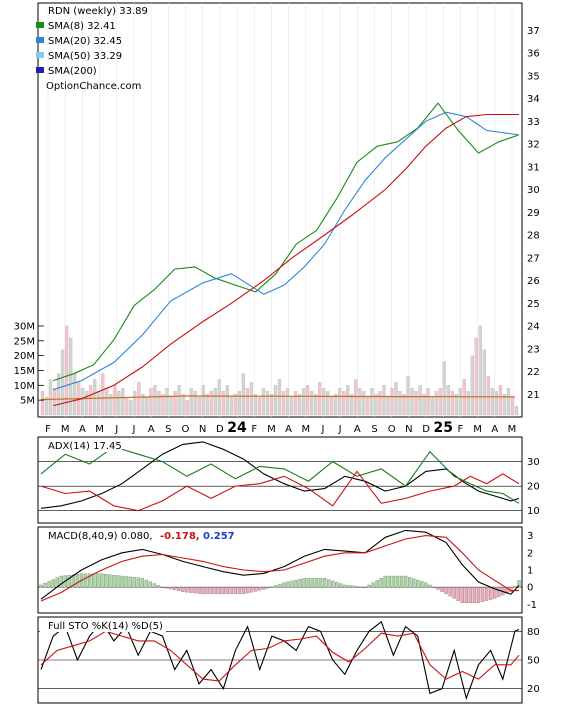  What do you see at coordinates (40, 55) in the screenshot?
I see `legend-swatch-sma50` at bounding box center [40, 55].